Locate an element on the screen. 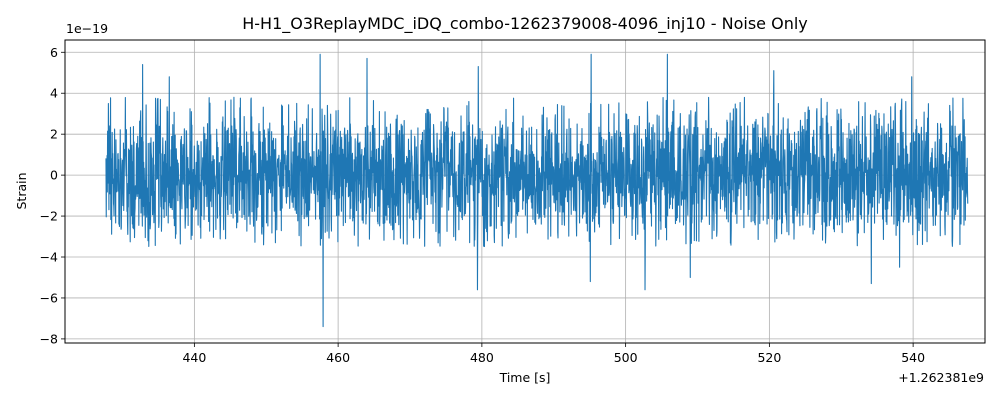 This screenshot has width=1000, height=400. y-axis-label: Strain is located at coordinates (21, 190).